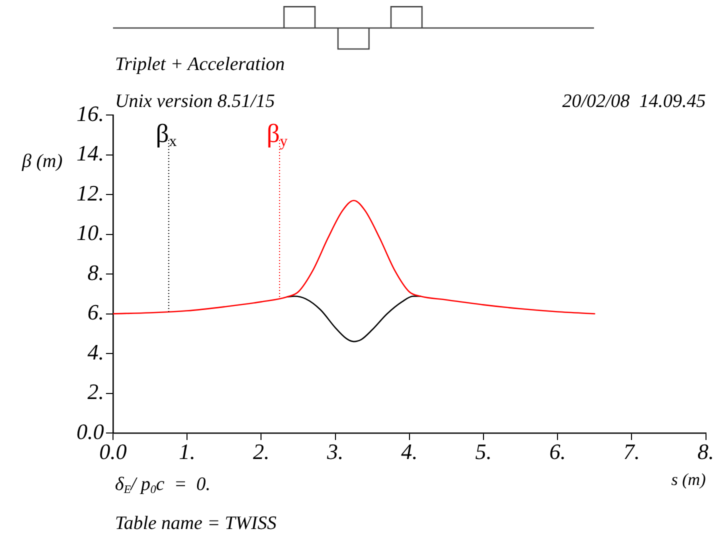 This screenshot has width=714, height=550. I want to click on x-tick-label: 6., so click(557, 451).